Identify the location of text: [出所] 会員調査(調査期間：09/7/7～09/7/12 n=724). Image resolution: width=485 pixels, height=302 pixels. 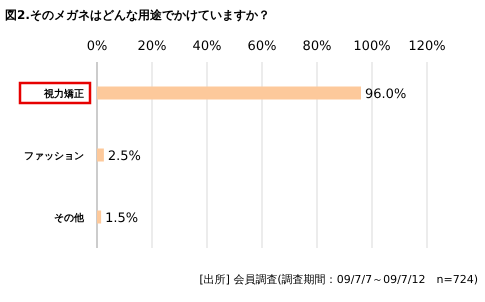
(338, 279).